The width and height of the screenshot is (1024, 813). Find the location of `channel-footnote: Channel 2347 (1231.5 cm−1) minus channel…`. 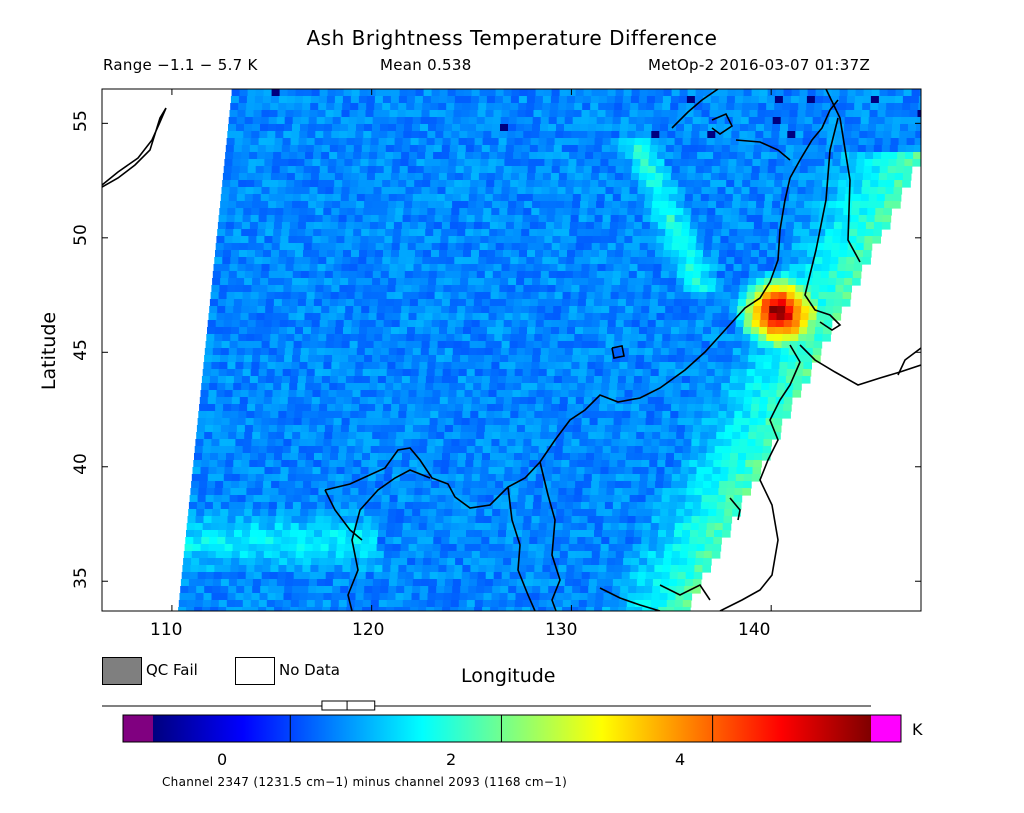

channel-footnote: Channel 2347 (1231.5 cm−1) minus channel… is located at coordinates (365, 782).